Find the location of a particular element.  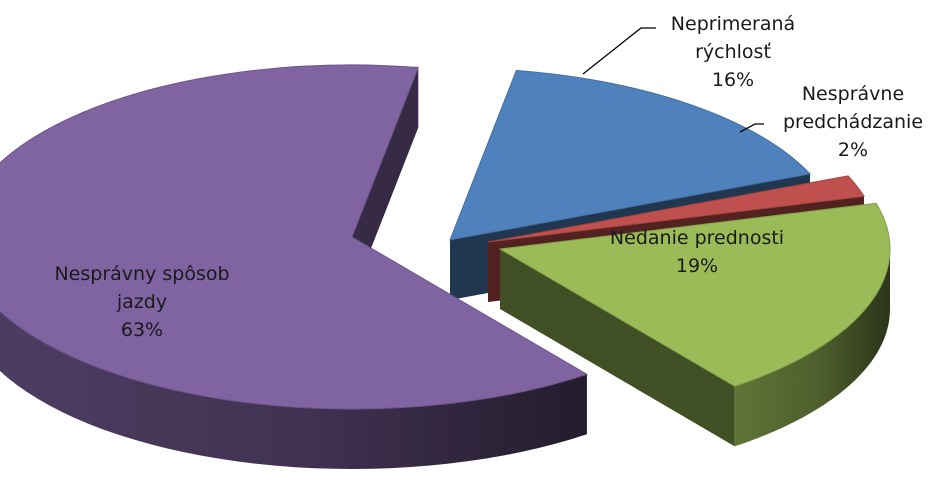

data-label: Nesprávny spôsob jazdy 63% is located at coordinates (141, 302).